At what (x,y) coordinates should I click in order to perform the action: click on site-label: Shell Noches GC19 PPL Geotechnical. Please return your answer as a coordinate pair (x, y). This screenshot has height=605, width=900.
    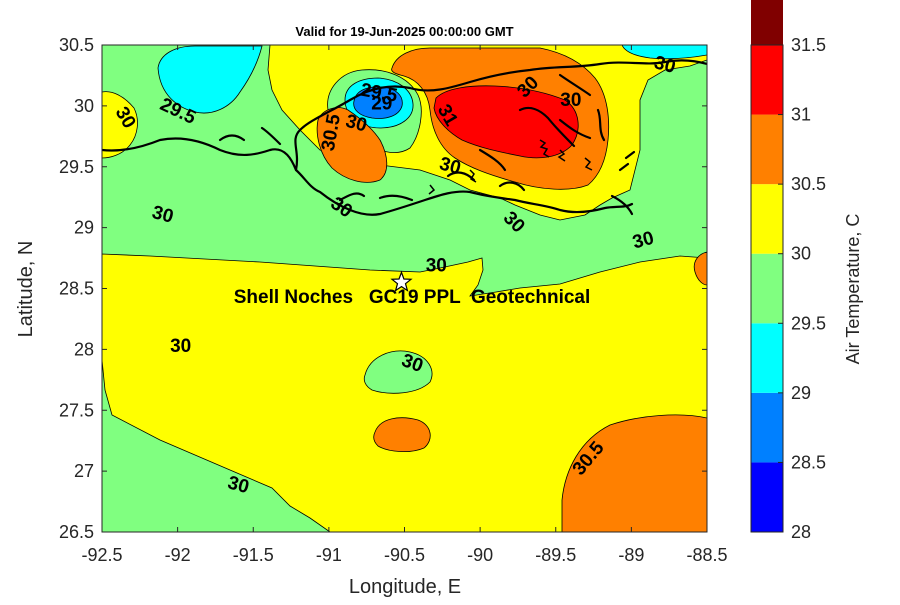
    Looking at the image, I should click on (412, 297).